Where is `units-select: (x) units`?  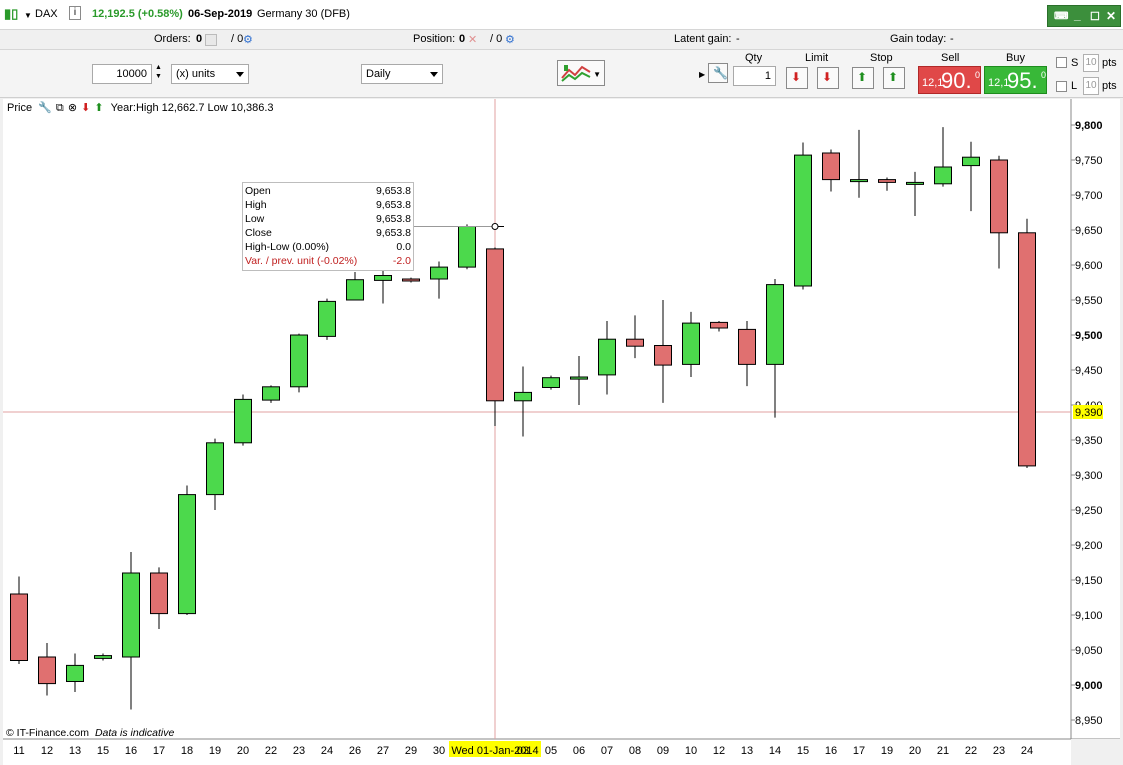 units-select: (x) units is located at coordinates (210, 74).